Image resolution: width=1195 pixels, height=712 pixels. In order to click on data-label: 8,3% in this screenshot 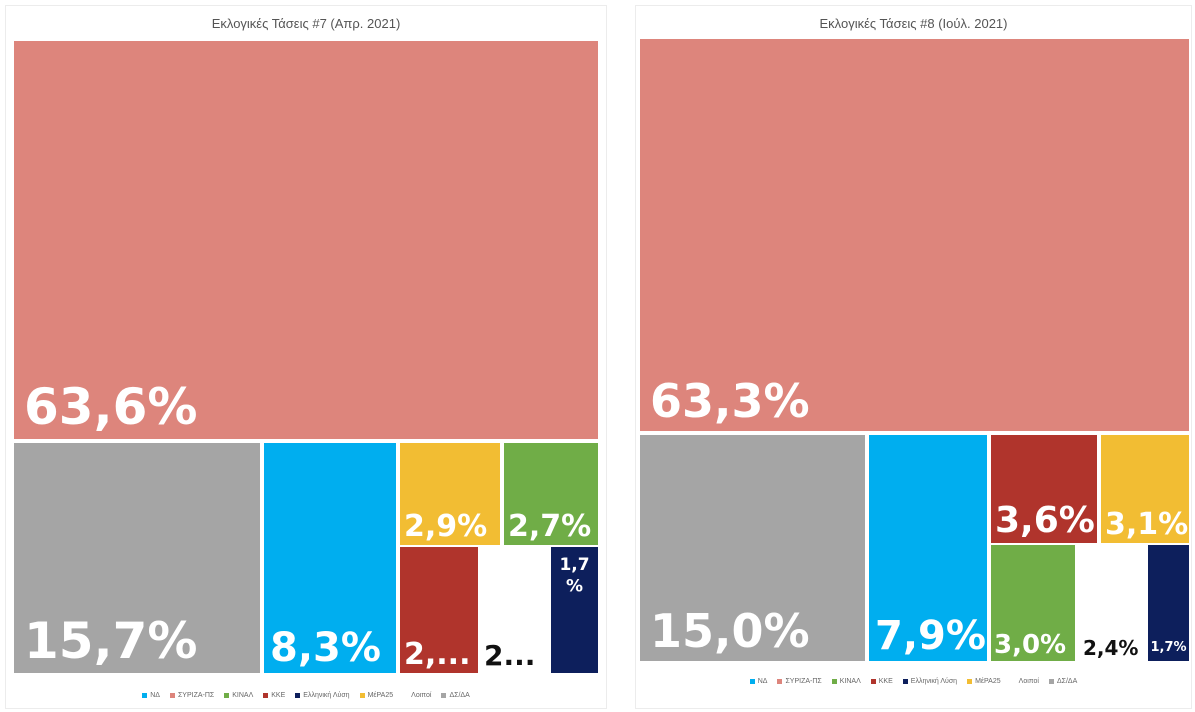, I will do `click(325, 648)`.